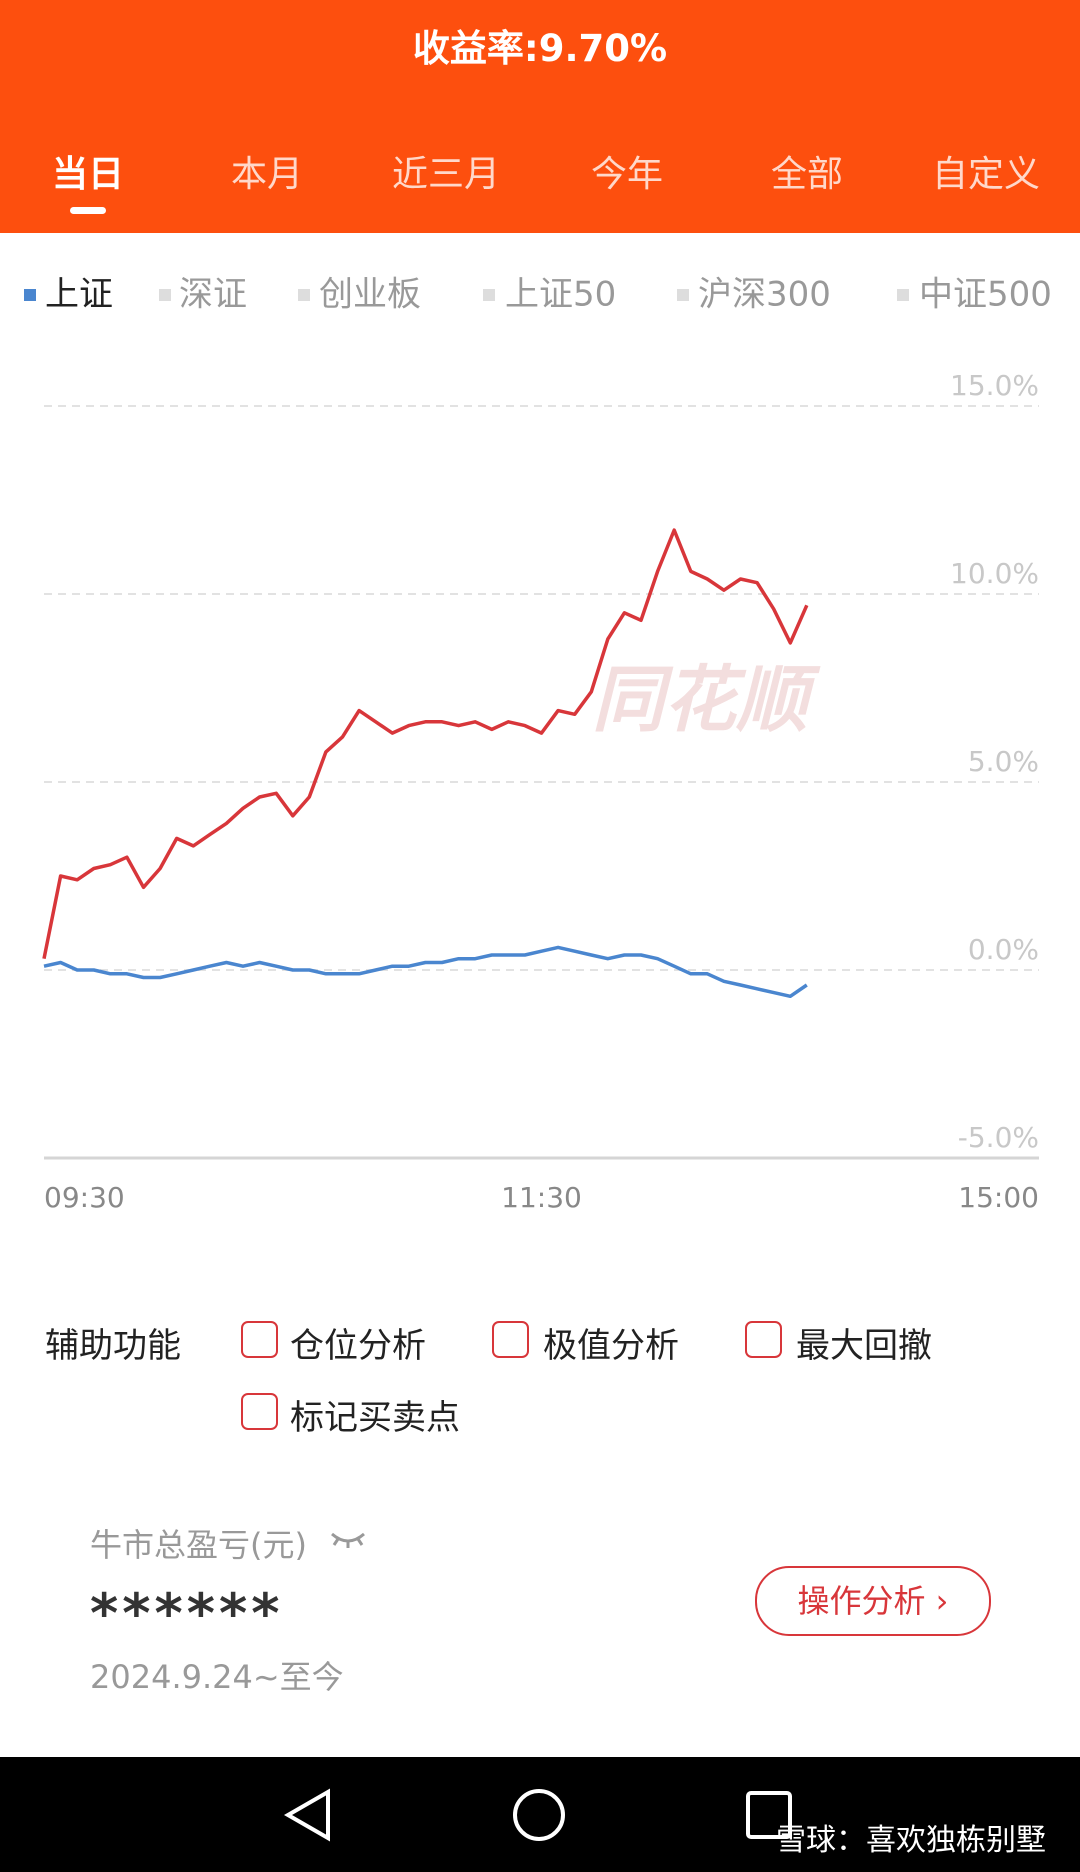 This screenshot has width=1080, height=1872. Describe the element at coordinates (611, 1346) in the screenshot. I see `checkbox-label: 极值分析` at that location.